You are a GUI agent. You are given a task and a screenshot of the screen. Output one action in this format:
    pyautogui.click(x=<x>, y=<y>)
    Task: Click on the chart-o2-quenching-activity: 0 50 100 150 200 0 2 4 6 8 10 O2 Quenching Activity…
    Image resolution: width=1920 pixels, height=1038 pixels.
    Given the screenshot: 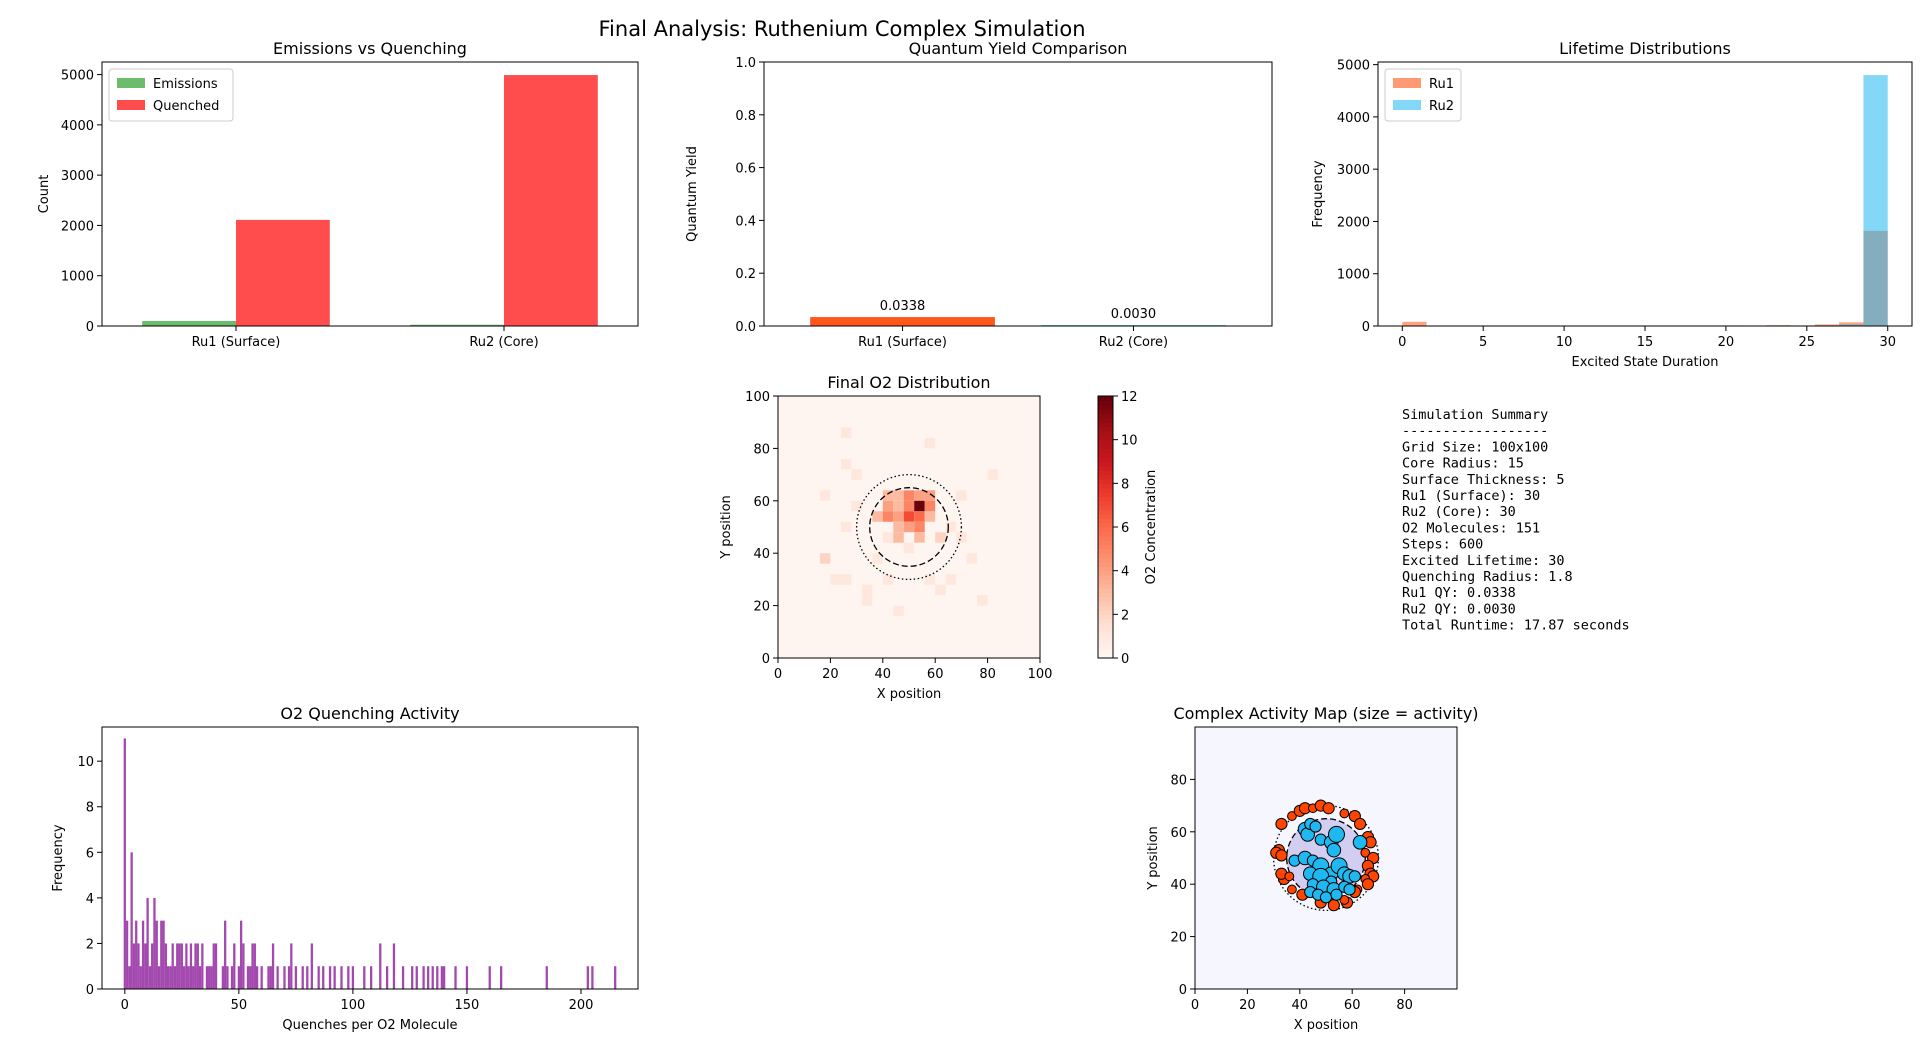 What is the action you would take?
    pyautogui.click(x=345, y=868)
    